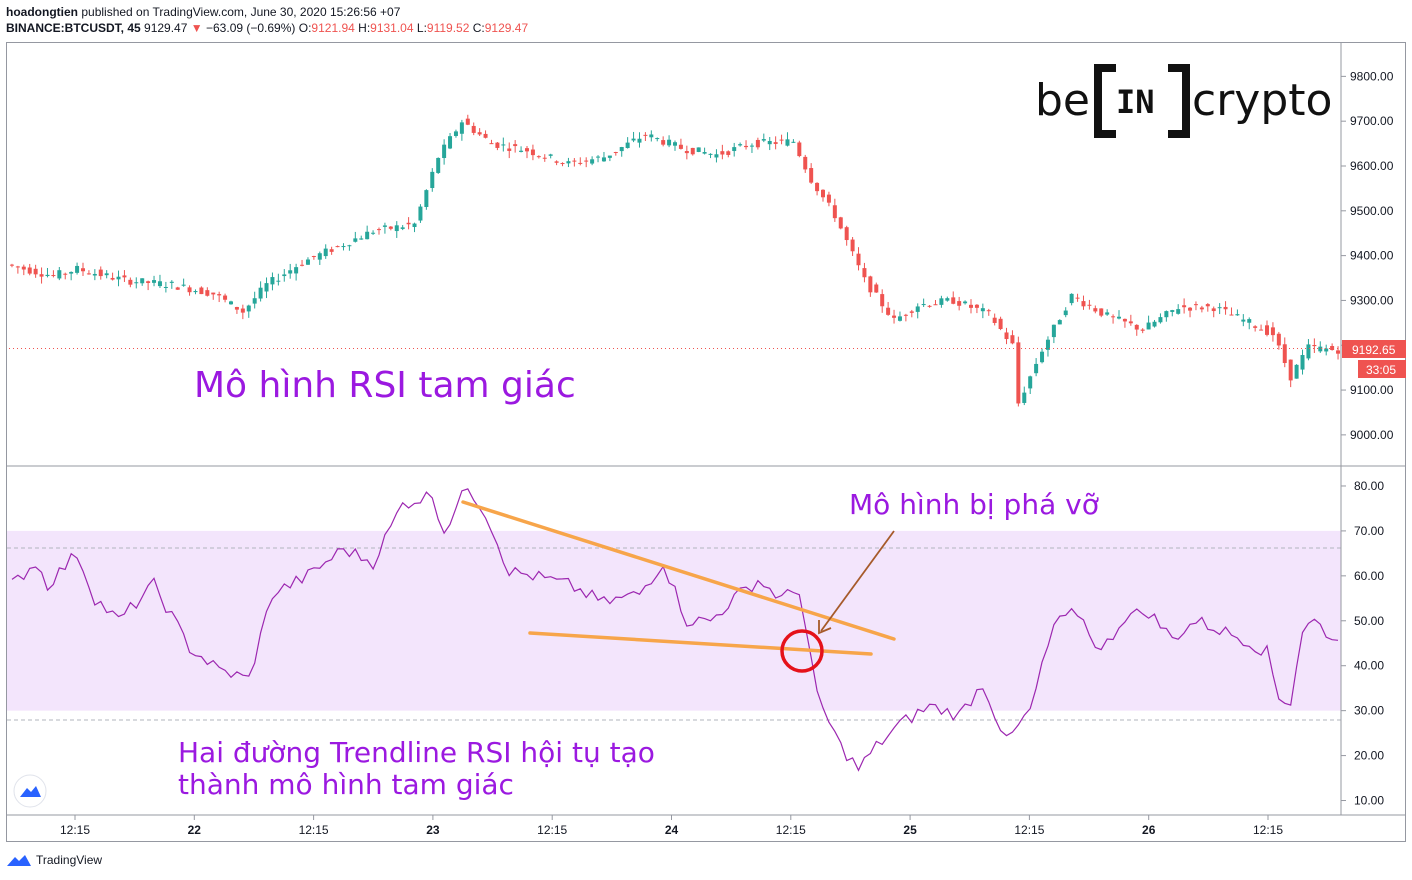 The height and width of the screenshot is (880, 1412). Describe the element at coordinates (73, 28) in the screenshot. I see `symbol-label: BINANCE:BTCUSDT, 45` at that location.